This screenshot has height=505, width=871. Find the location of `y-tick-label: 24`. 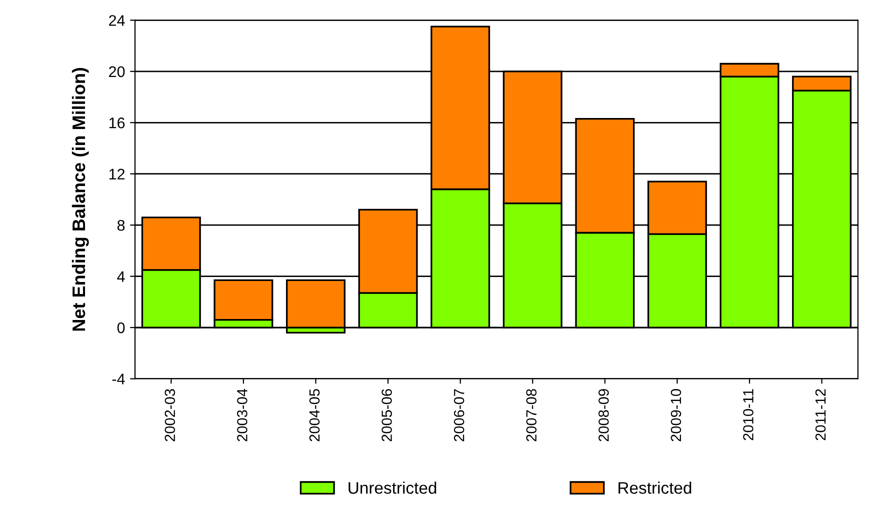

y-tick-label: 24 is located at coordinates (117, 20).